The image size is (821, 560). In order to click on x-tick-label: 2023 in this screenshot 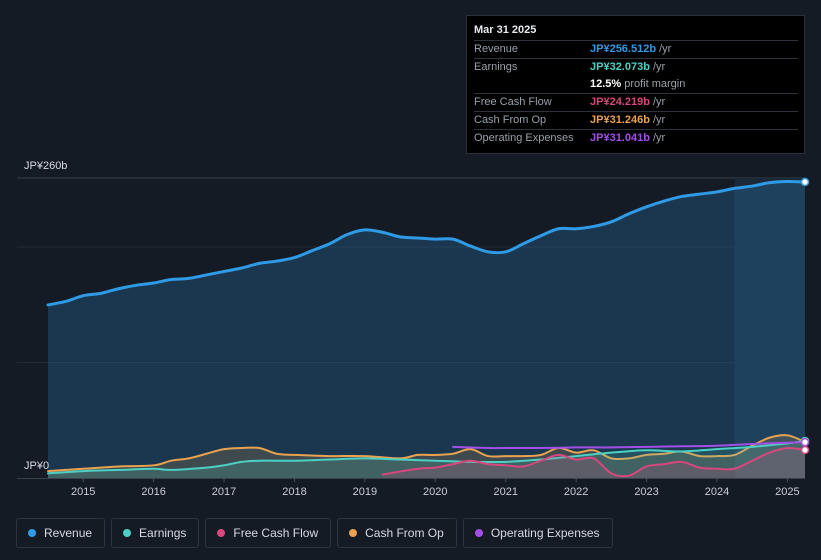, I will do `click(646, 492)`.